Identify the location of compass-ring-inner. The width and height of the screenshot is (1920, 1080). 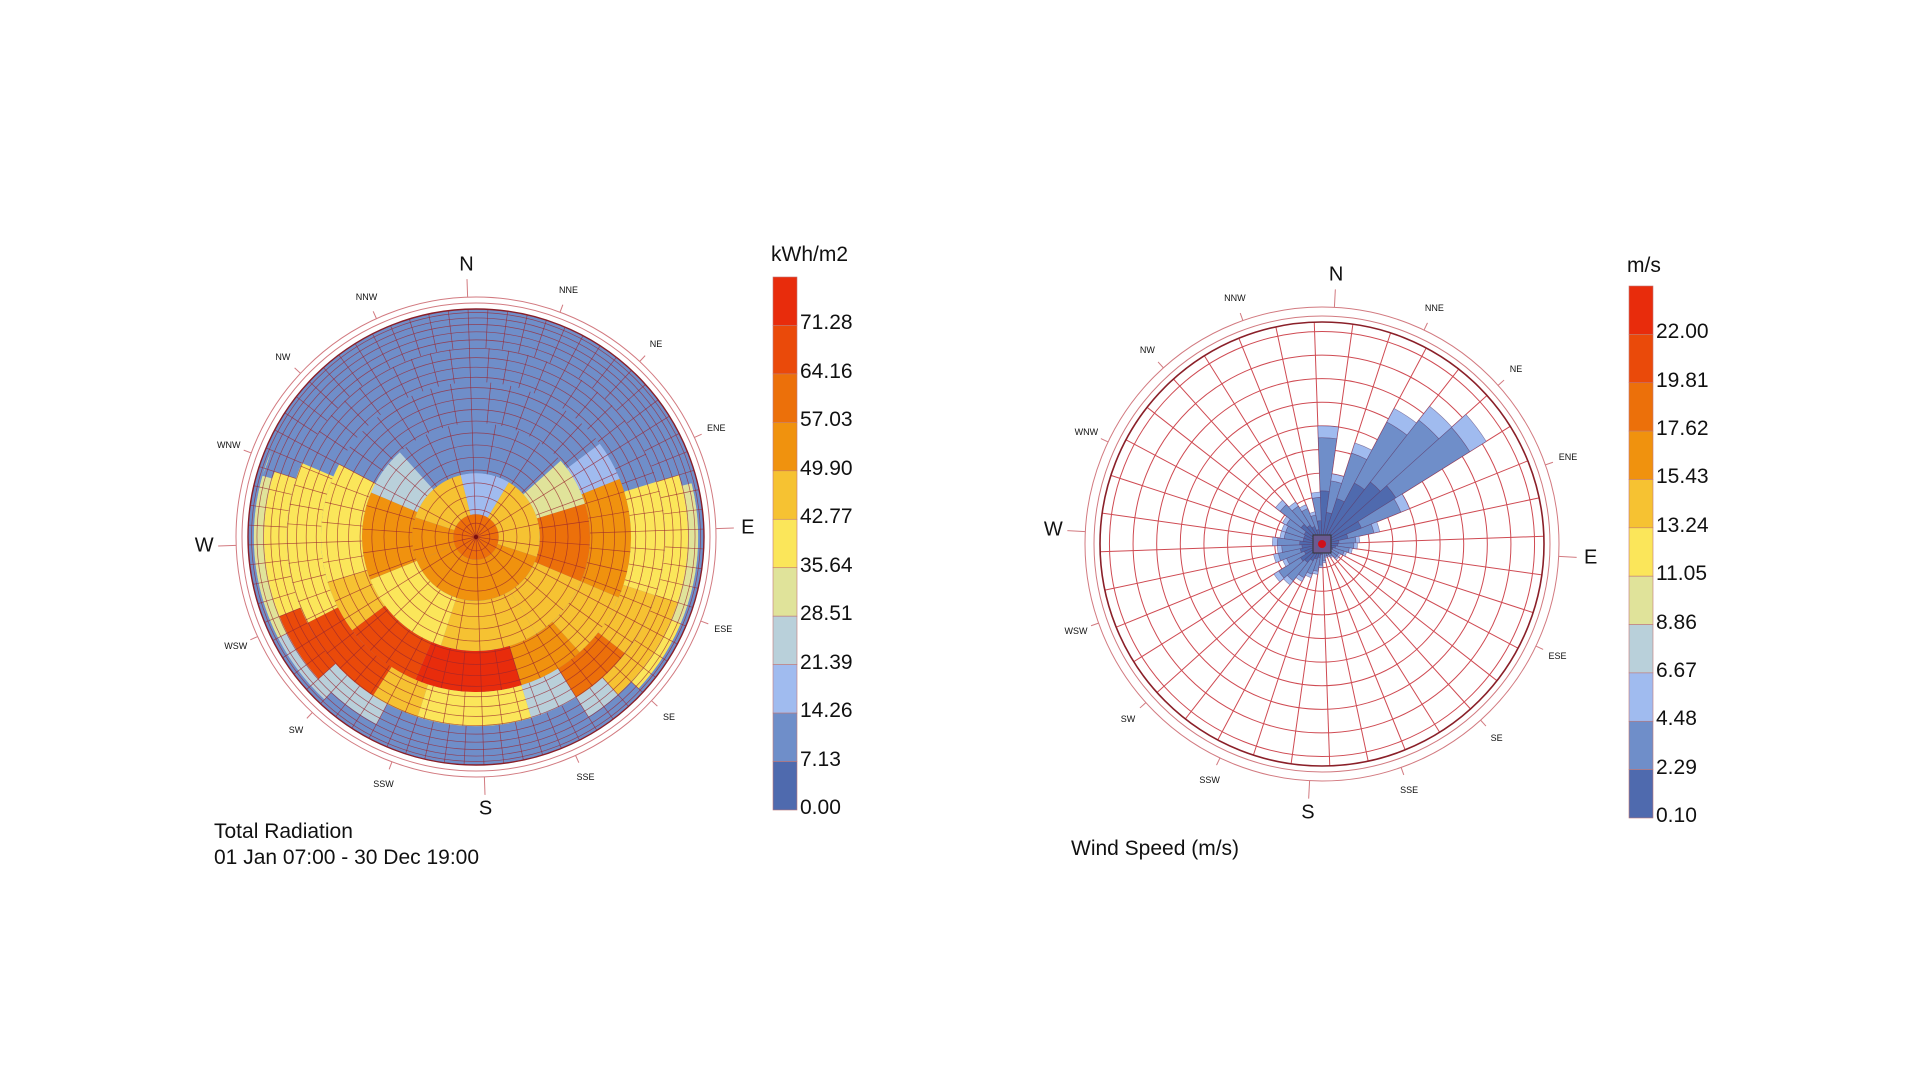
(1322, 544).